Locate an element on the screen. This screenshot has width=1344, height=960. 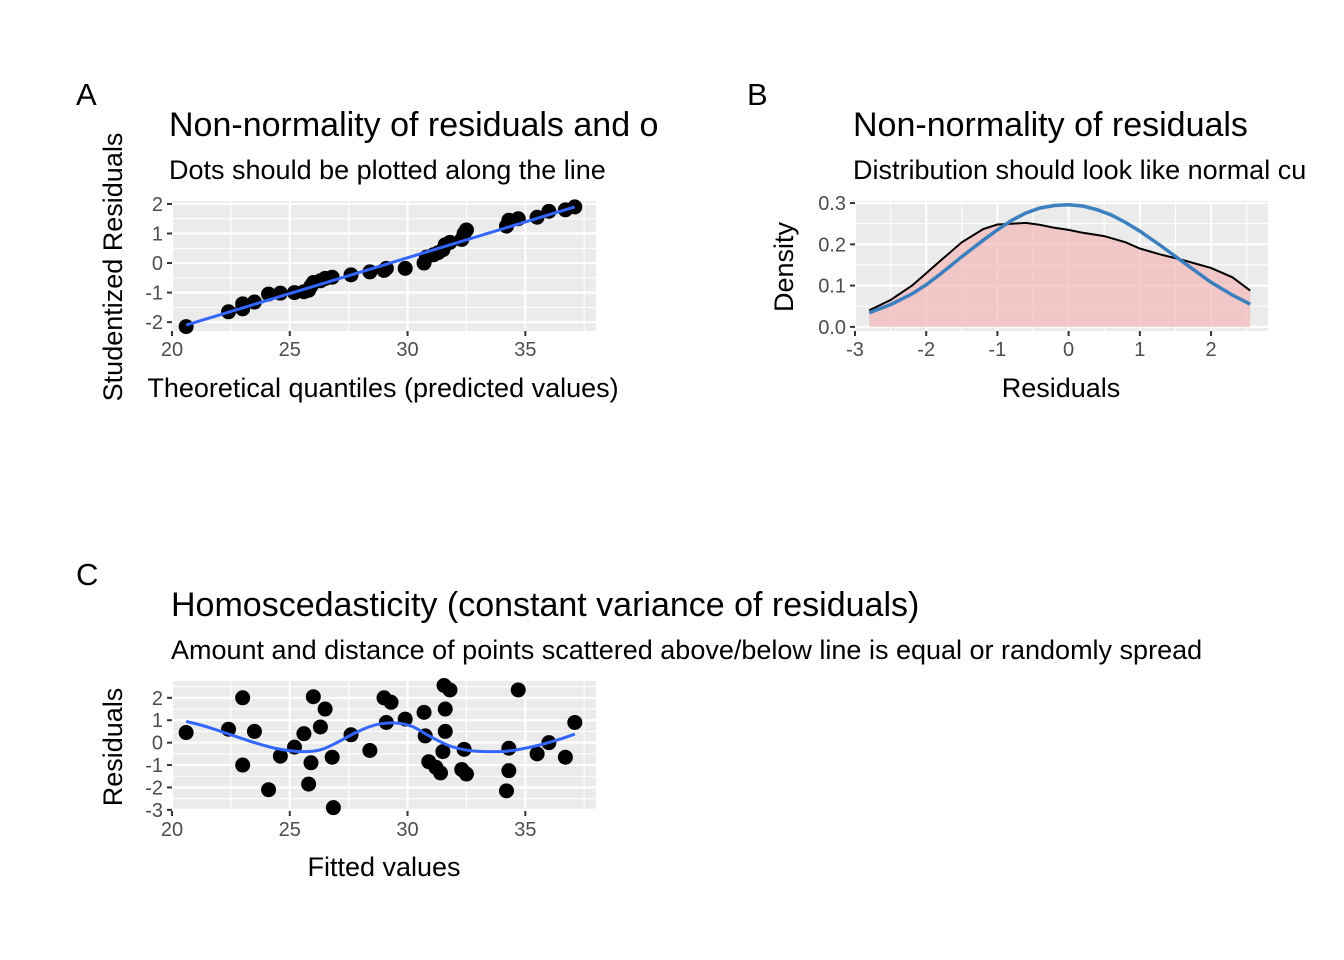
panel-b-plot: -3 -2 -1 0 1 2 0.0 0.1 0.2 0.3 is located at coordinates (1043, 277).